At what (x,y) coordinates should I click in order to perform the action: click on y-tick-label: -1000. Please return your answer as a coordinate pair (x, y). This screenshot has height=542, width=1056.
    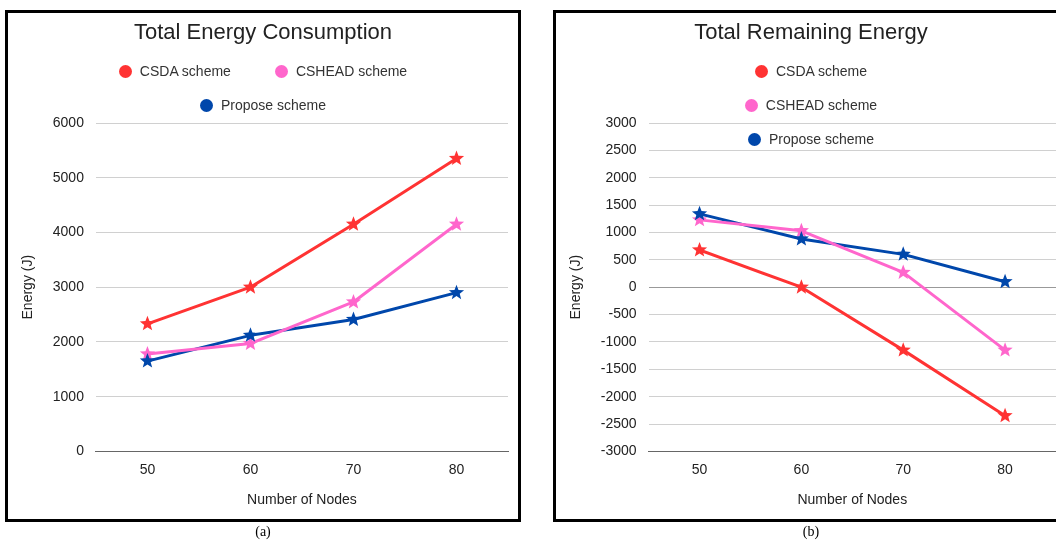
    Looking at the image, I should click on (618, 340).